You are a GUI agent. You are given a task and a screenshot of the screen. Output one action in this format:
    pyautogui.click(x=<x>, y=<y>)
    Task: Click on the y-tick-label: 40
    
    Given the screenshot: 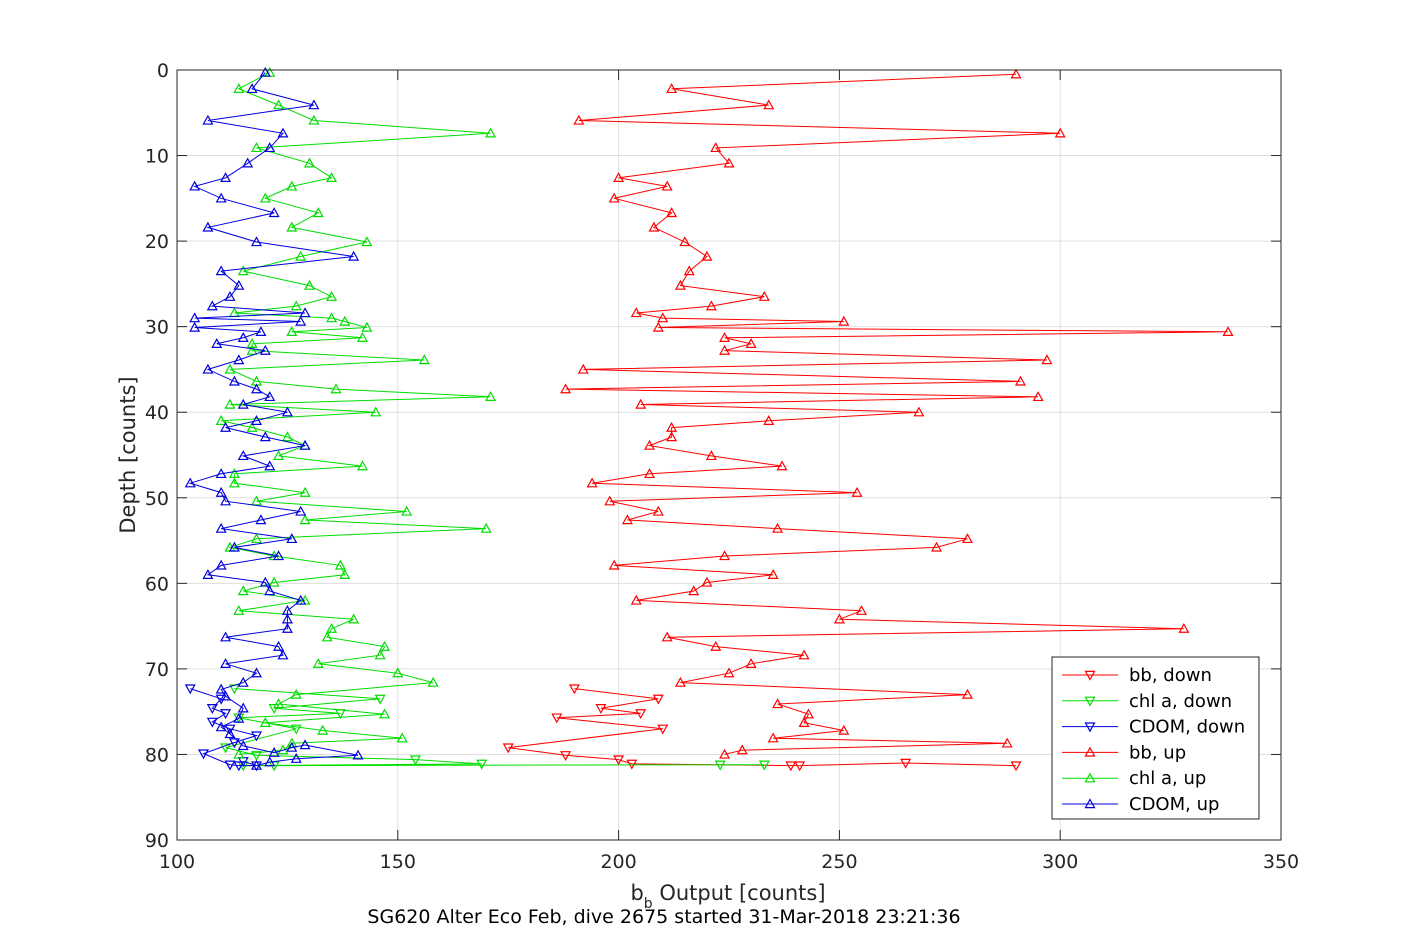 What is the action you would take?
    pyautogui.click(x=157, y=413)
    